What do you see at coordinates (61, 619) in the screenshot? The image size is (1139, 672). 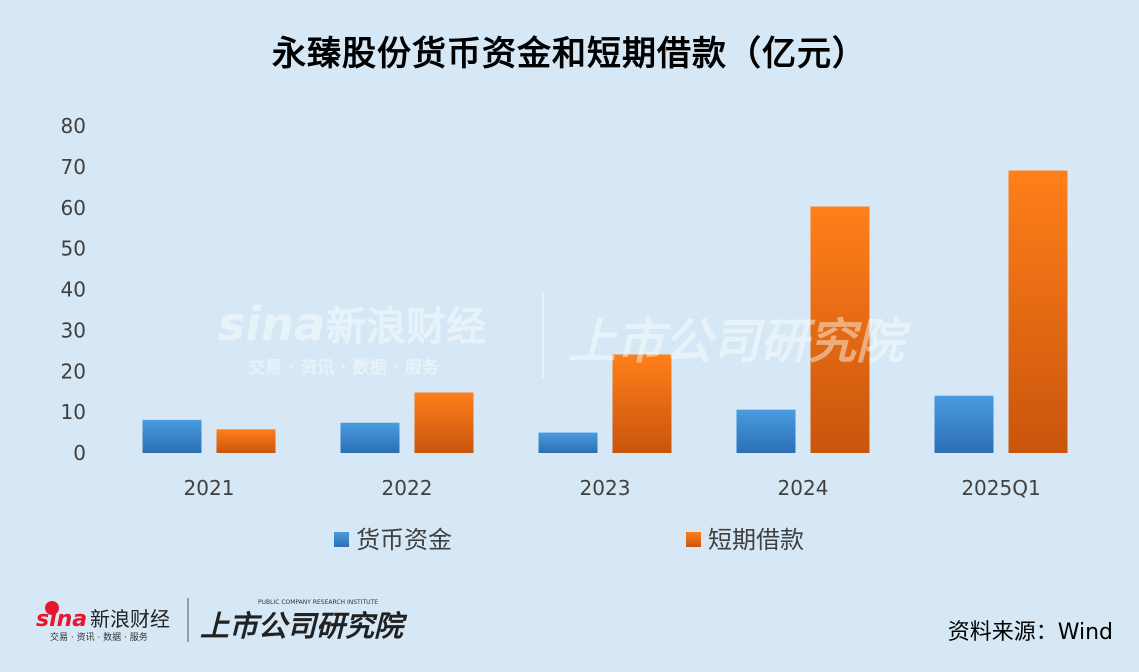 I see `footer-brand: sina` at bounding box center [61, 619].